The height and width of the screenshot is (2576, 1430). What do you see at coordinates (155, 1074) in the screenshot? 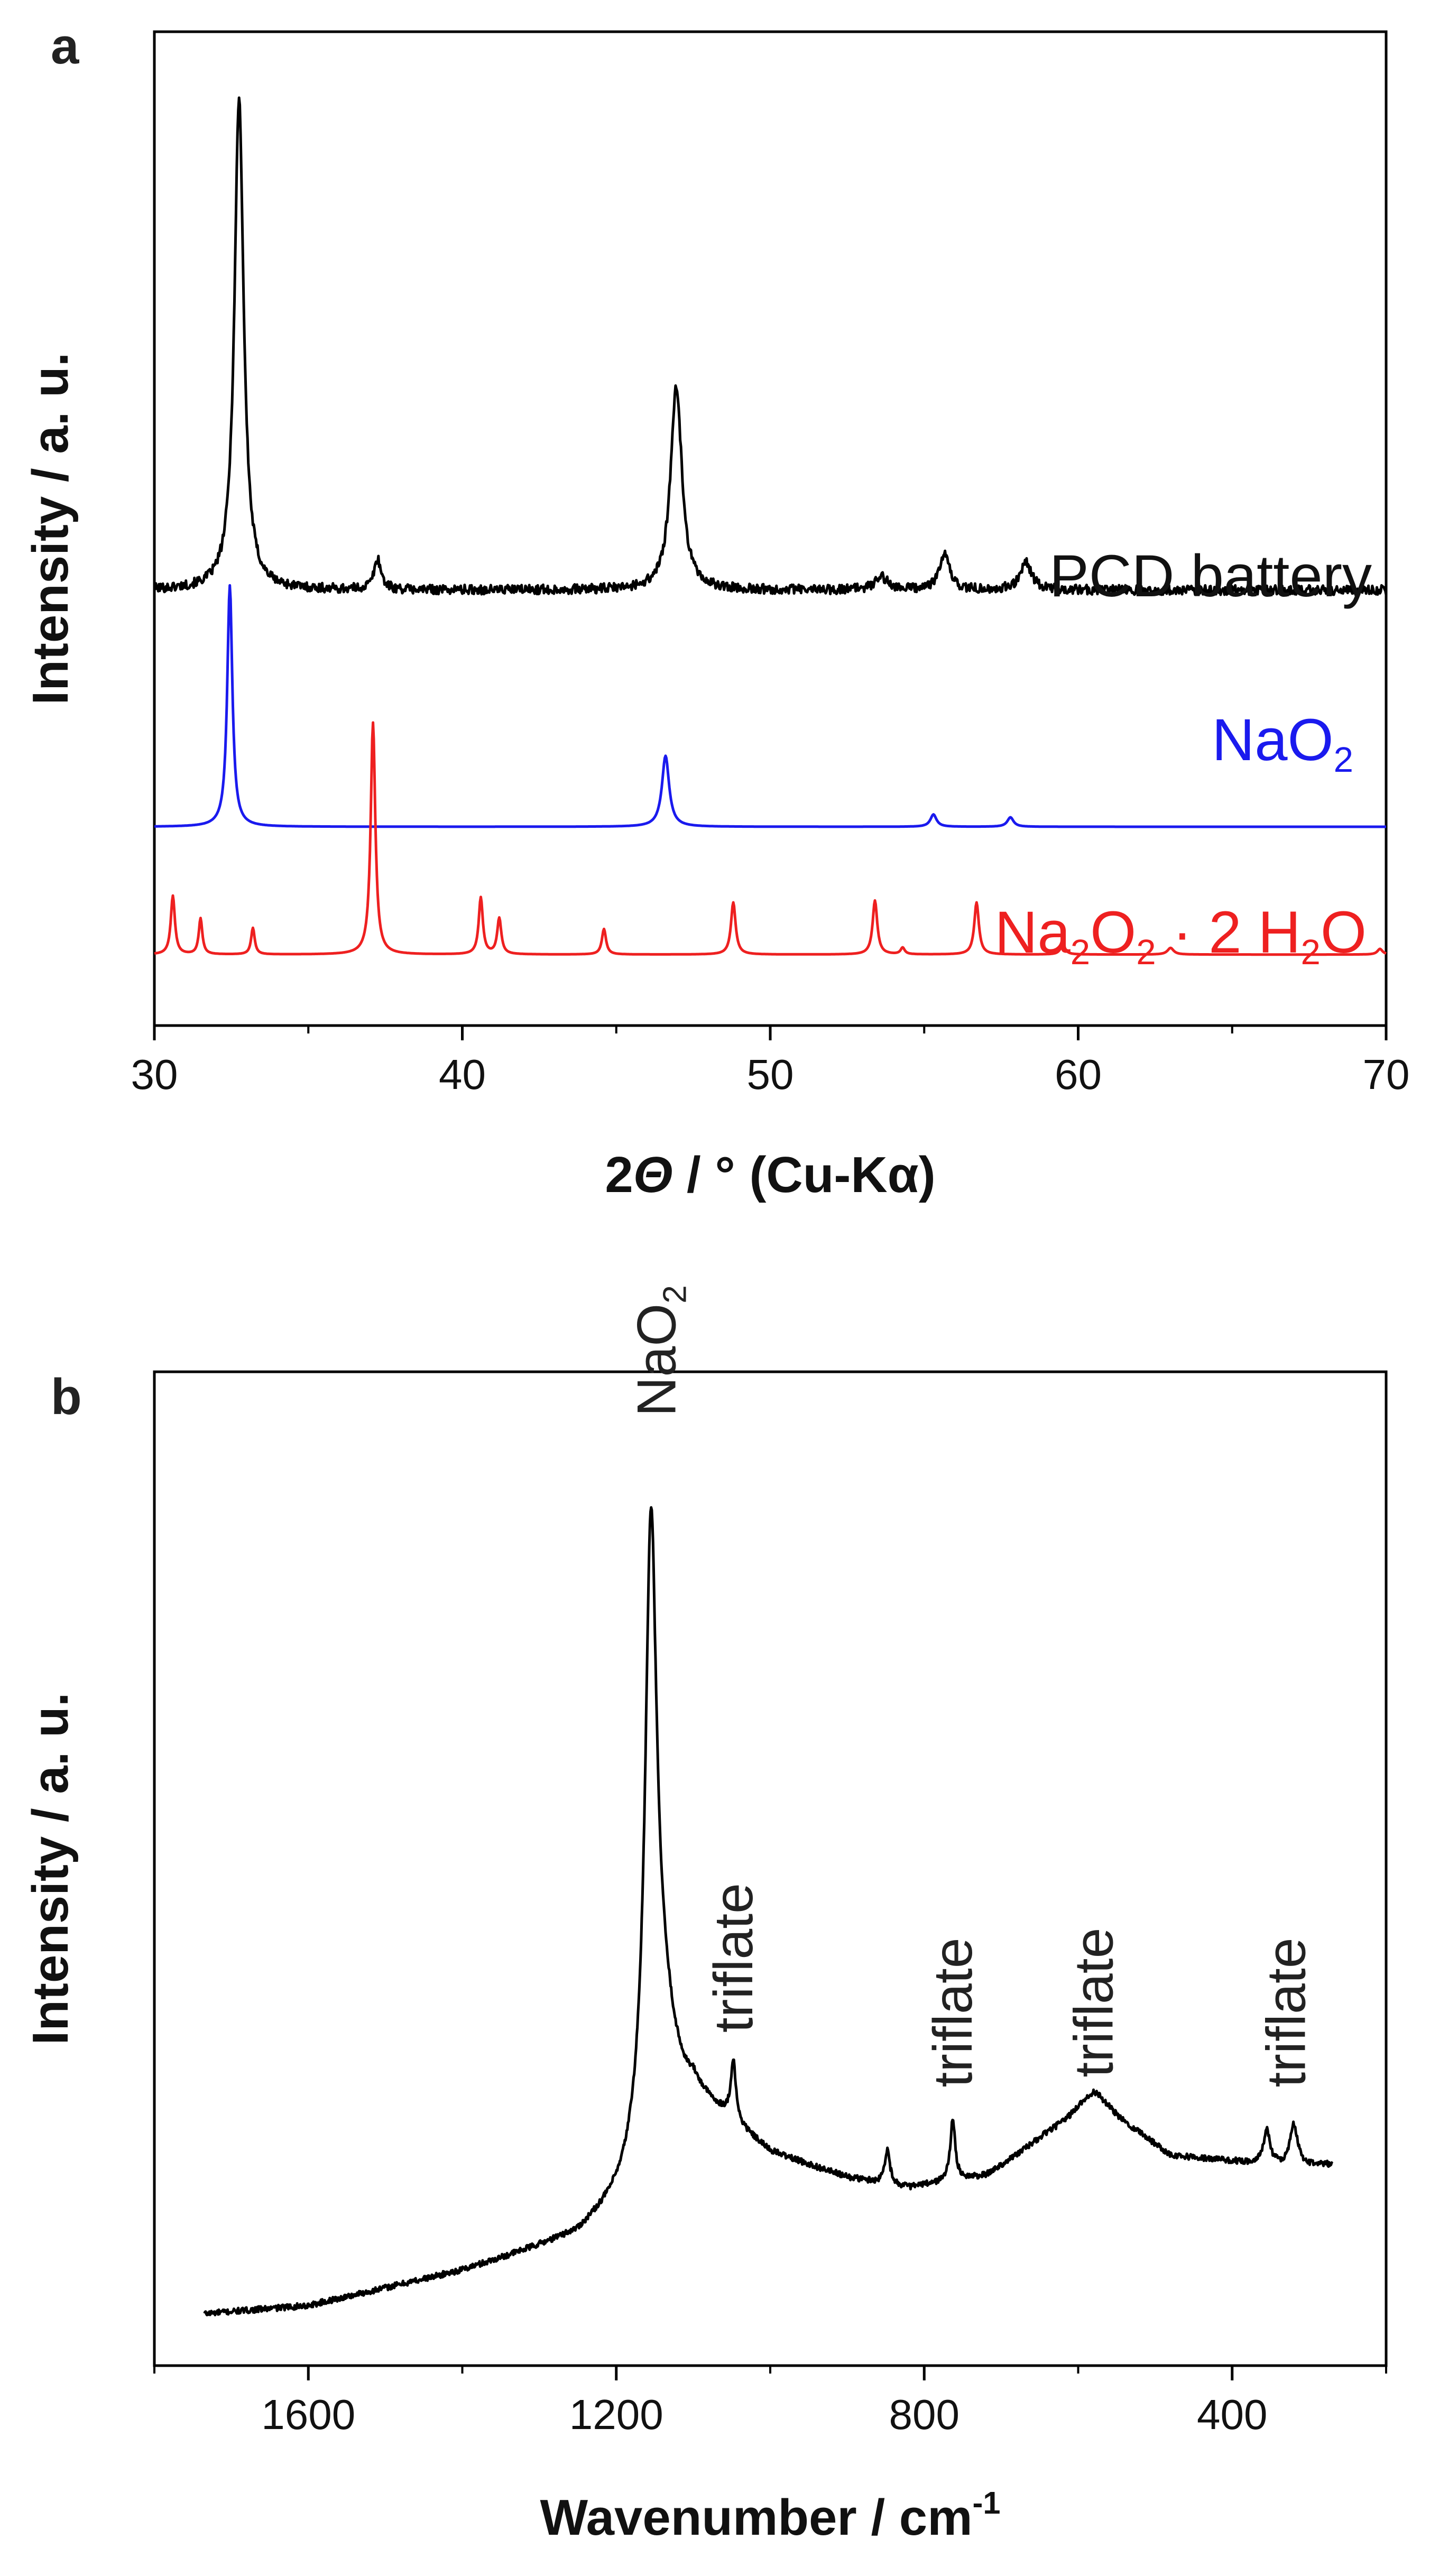
I see `x-tick-label-a: 30` at bounding box center [155, 1074].